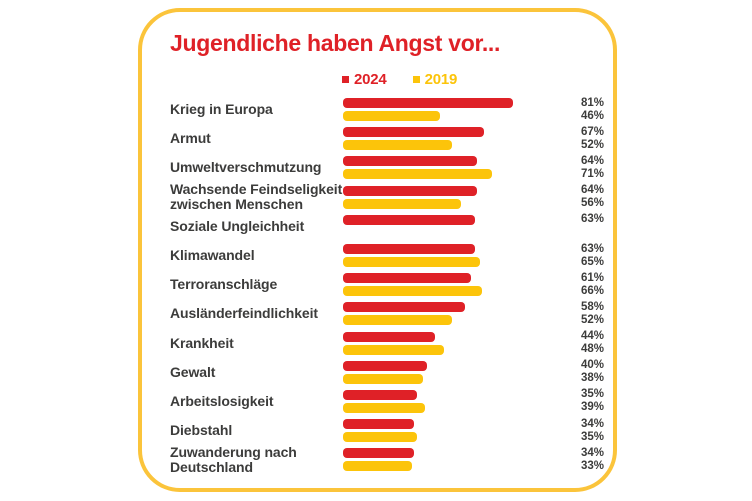  Describe the element at coordinates (593, 203) in the screenshot. I see `value-2019: 56%` at that location.